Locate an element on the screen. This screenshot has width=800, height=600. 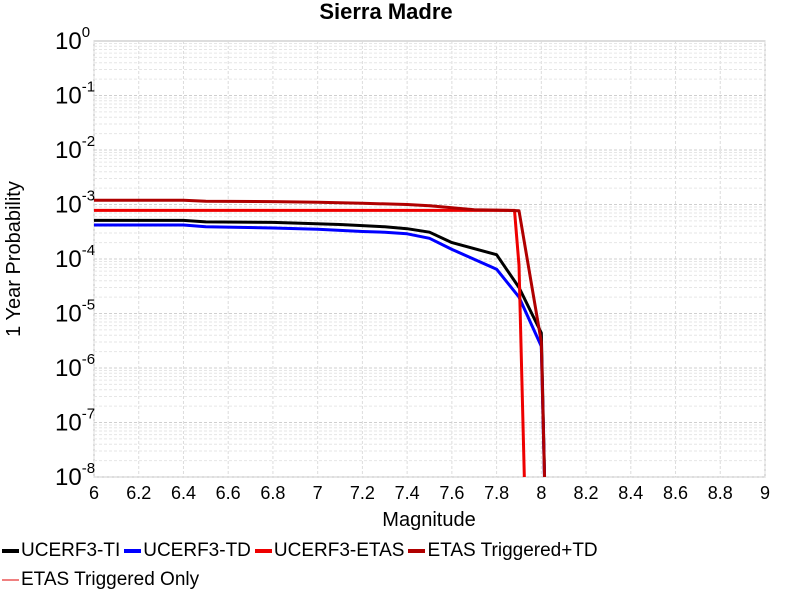
x-axis-label: Magnitude is located at coordinates (428, 520).